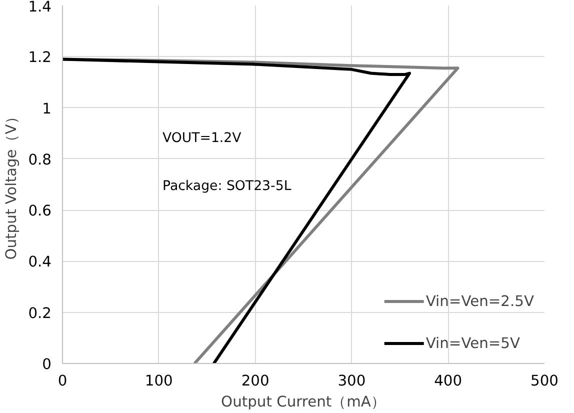  What do you see at coordinates (40, 313) in the screenshot?
I see `y-tick-label: 0.2` at bounding box center [40, 313].